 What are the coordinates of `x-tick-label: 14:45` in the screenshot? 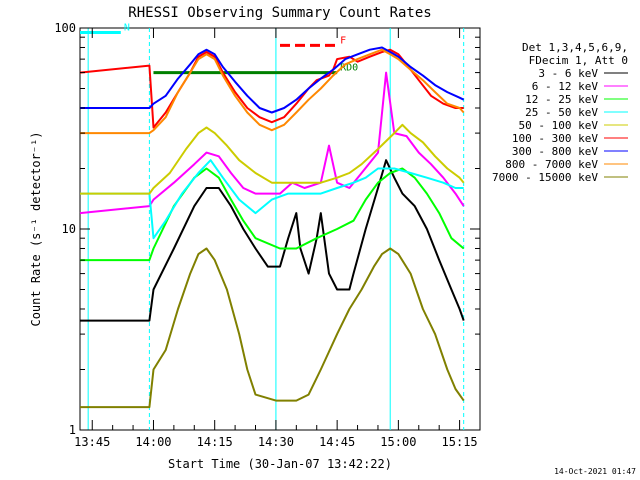 It's located at (337, 442).